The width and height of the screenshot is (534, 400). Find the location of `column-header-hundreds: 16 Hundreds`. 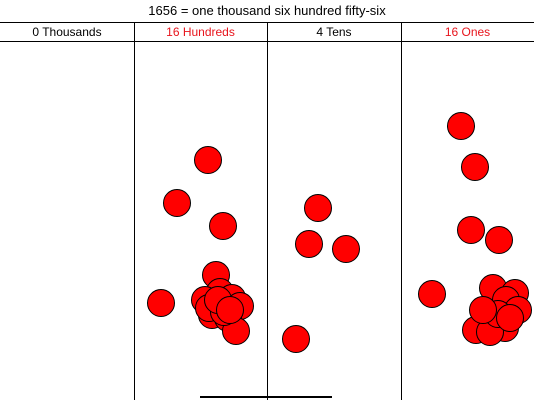

column-header-hundreds: 16 Hundreds is located at coordinates (200, 32).